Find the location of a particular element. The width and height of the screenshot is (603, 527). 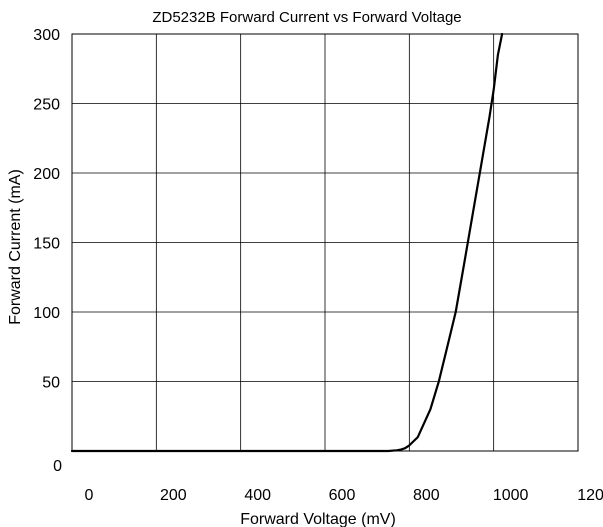

y-tick-label: 100 is located at coordinates (46, 313).